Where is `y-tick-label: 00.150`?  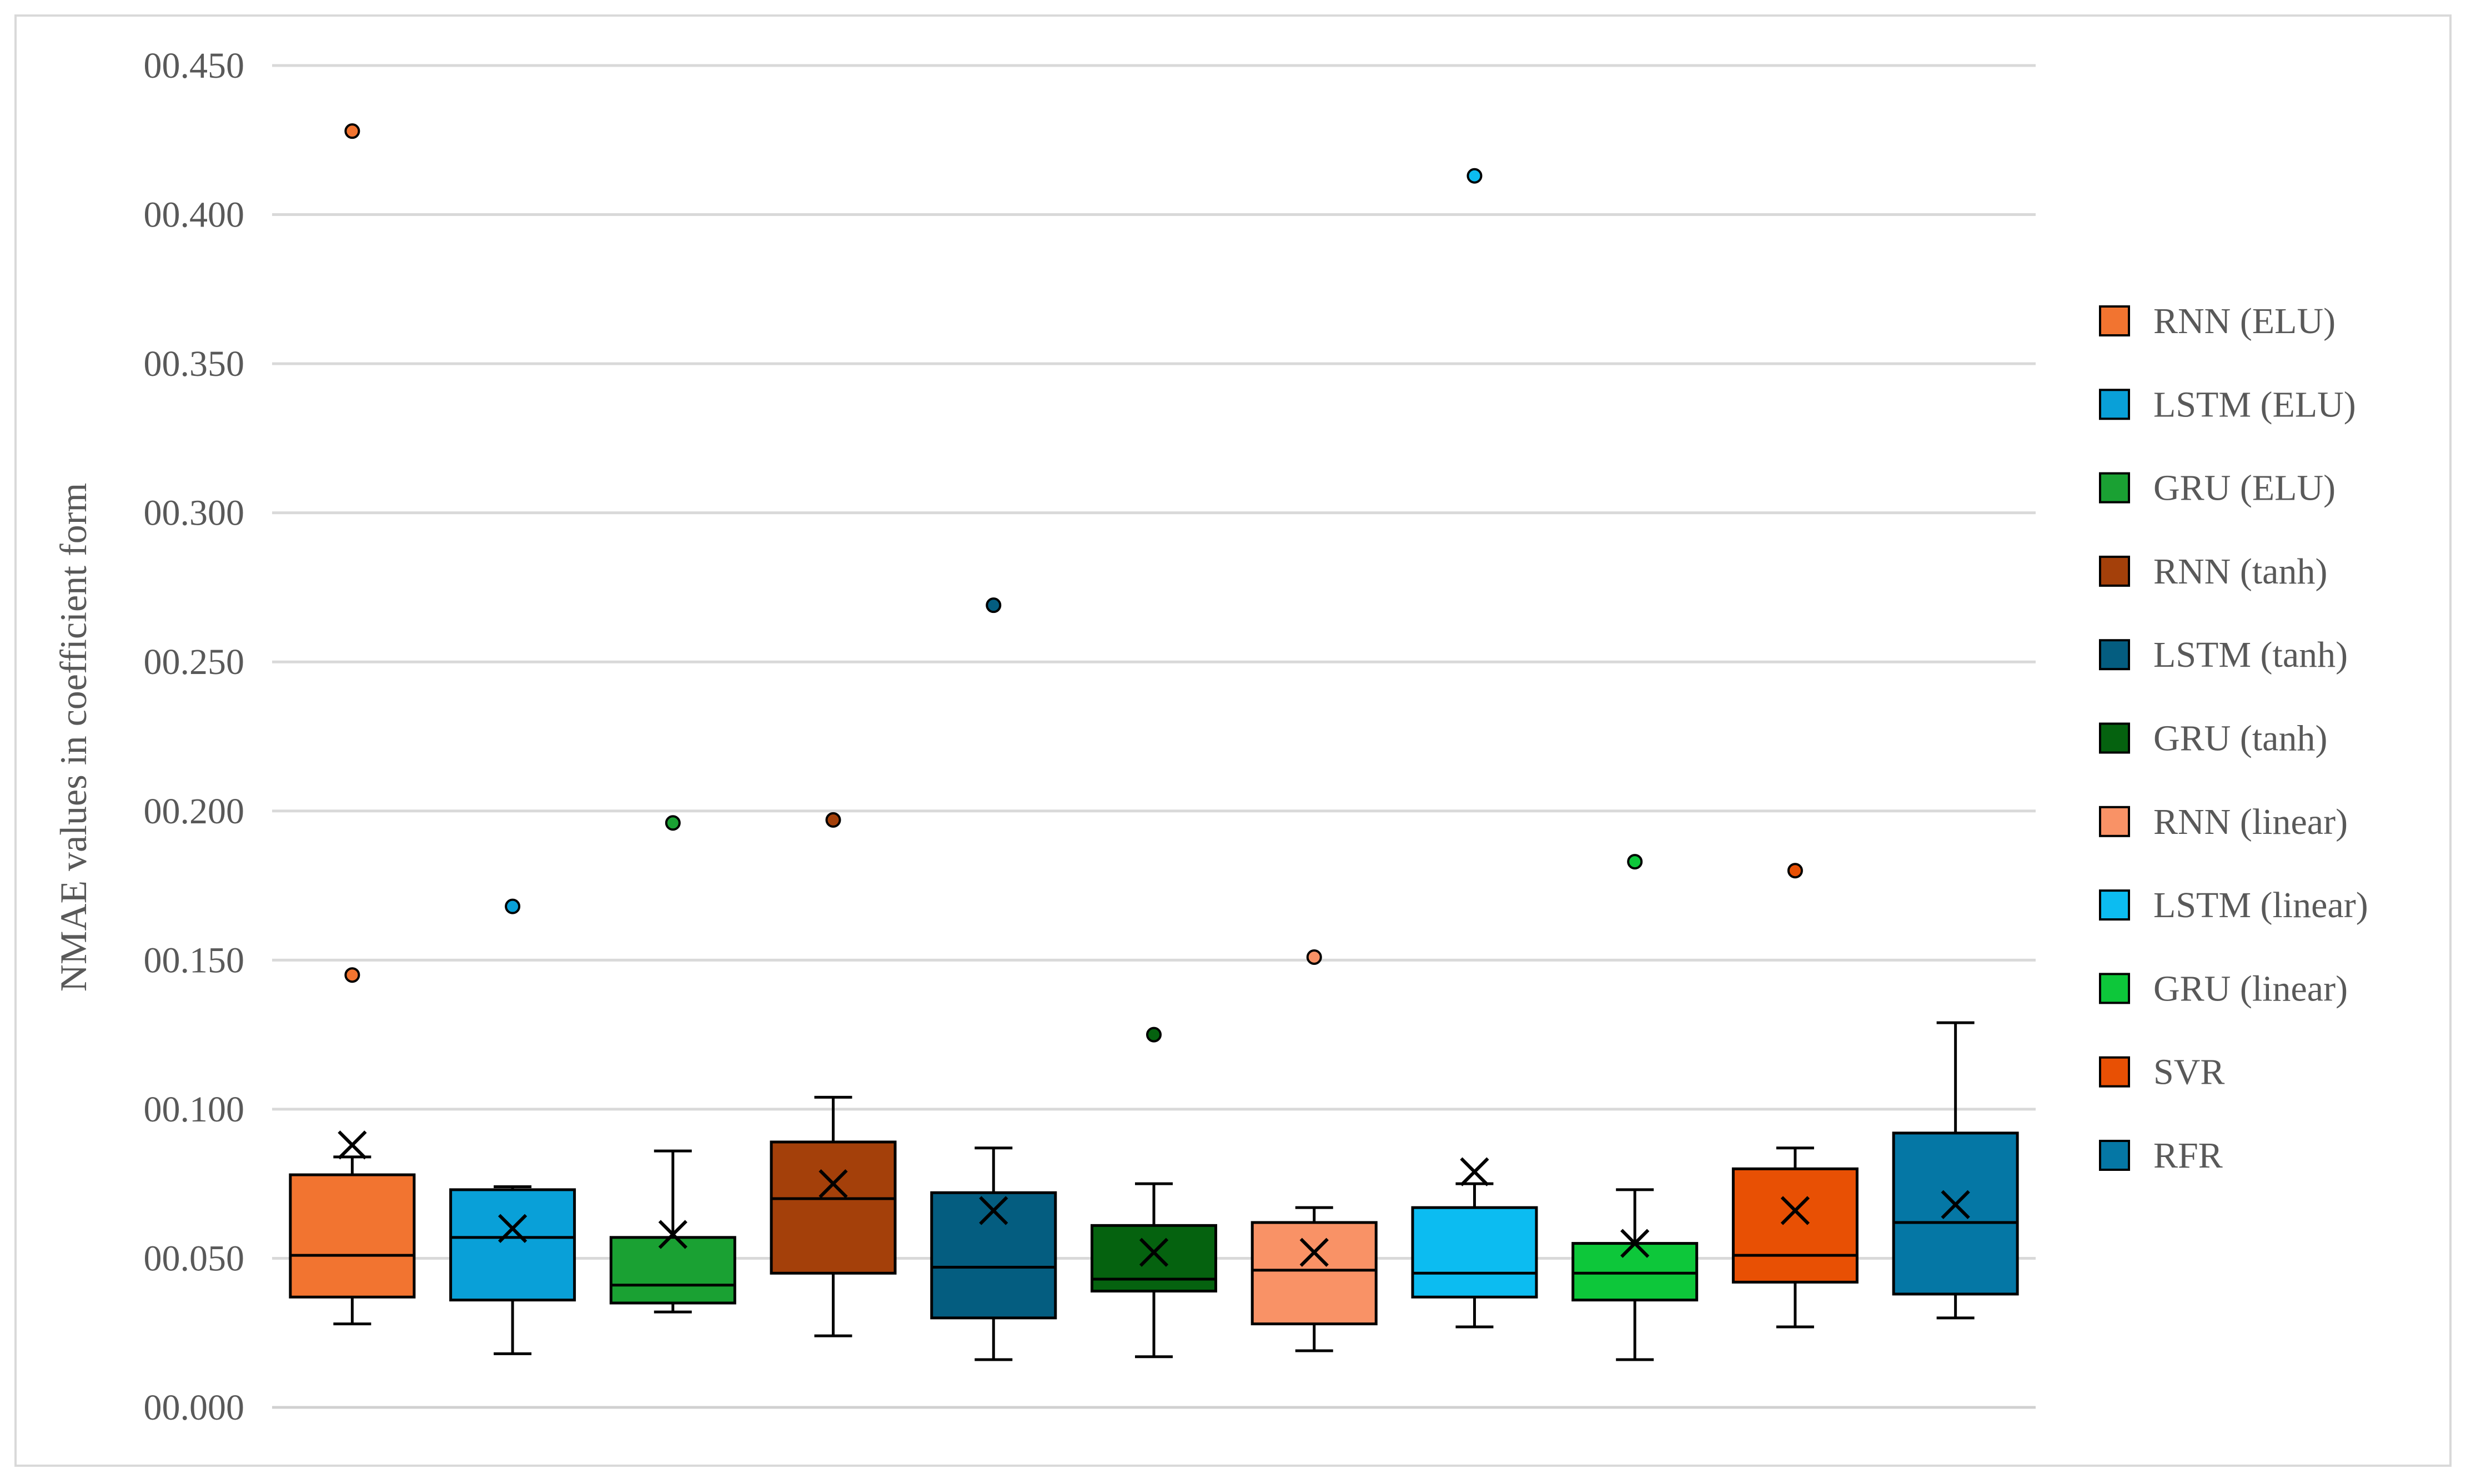
y-tick-label: 00.150 is located at coordinates (194, 960).